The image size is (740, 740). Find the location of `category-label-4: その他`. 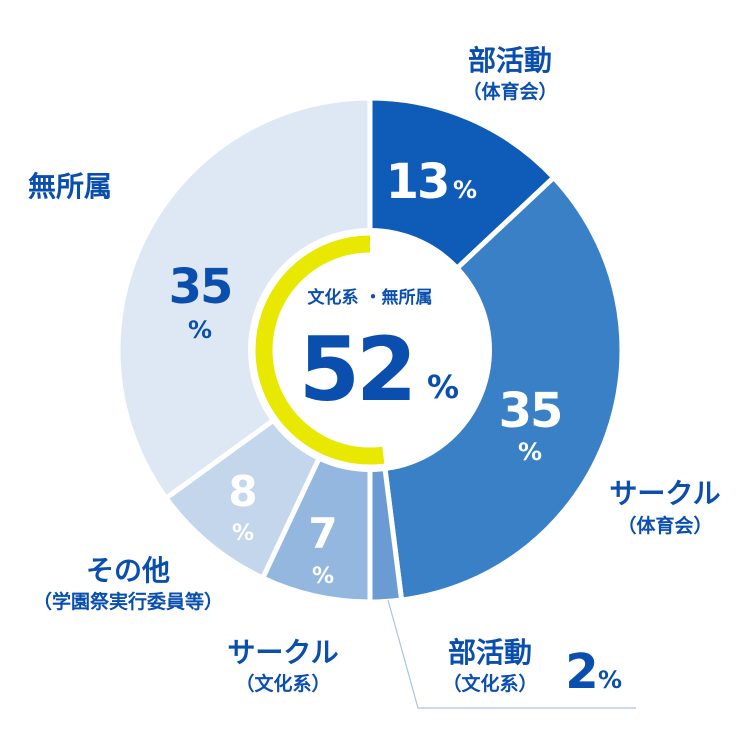

category-label-4: その他 is located at coordinates (128, 570).